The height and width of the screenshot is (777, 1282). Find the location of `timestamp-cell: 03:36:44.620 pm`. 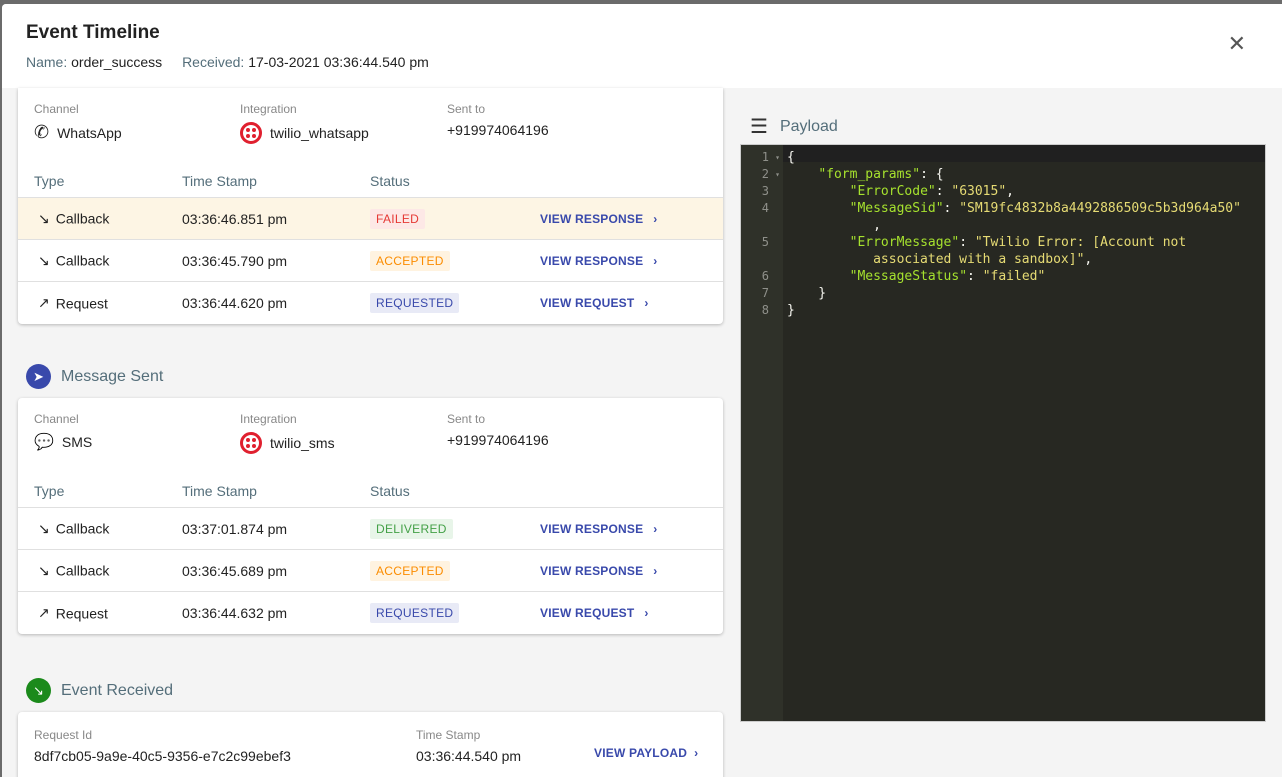

timestamp-cell: 03:36:44.620 pm is located at coordinates (235, 303).